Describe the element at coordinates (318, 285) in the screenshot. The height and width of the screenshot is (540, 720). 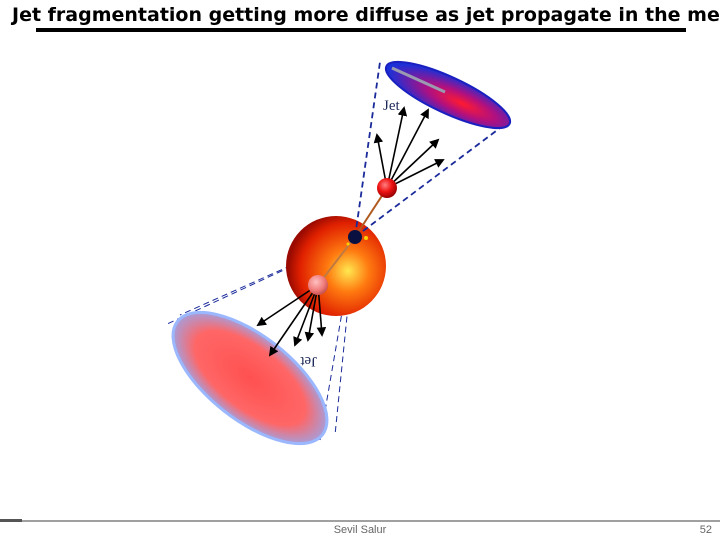
I see `lower-parton` at that location.